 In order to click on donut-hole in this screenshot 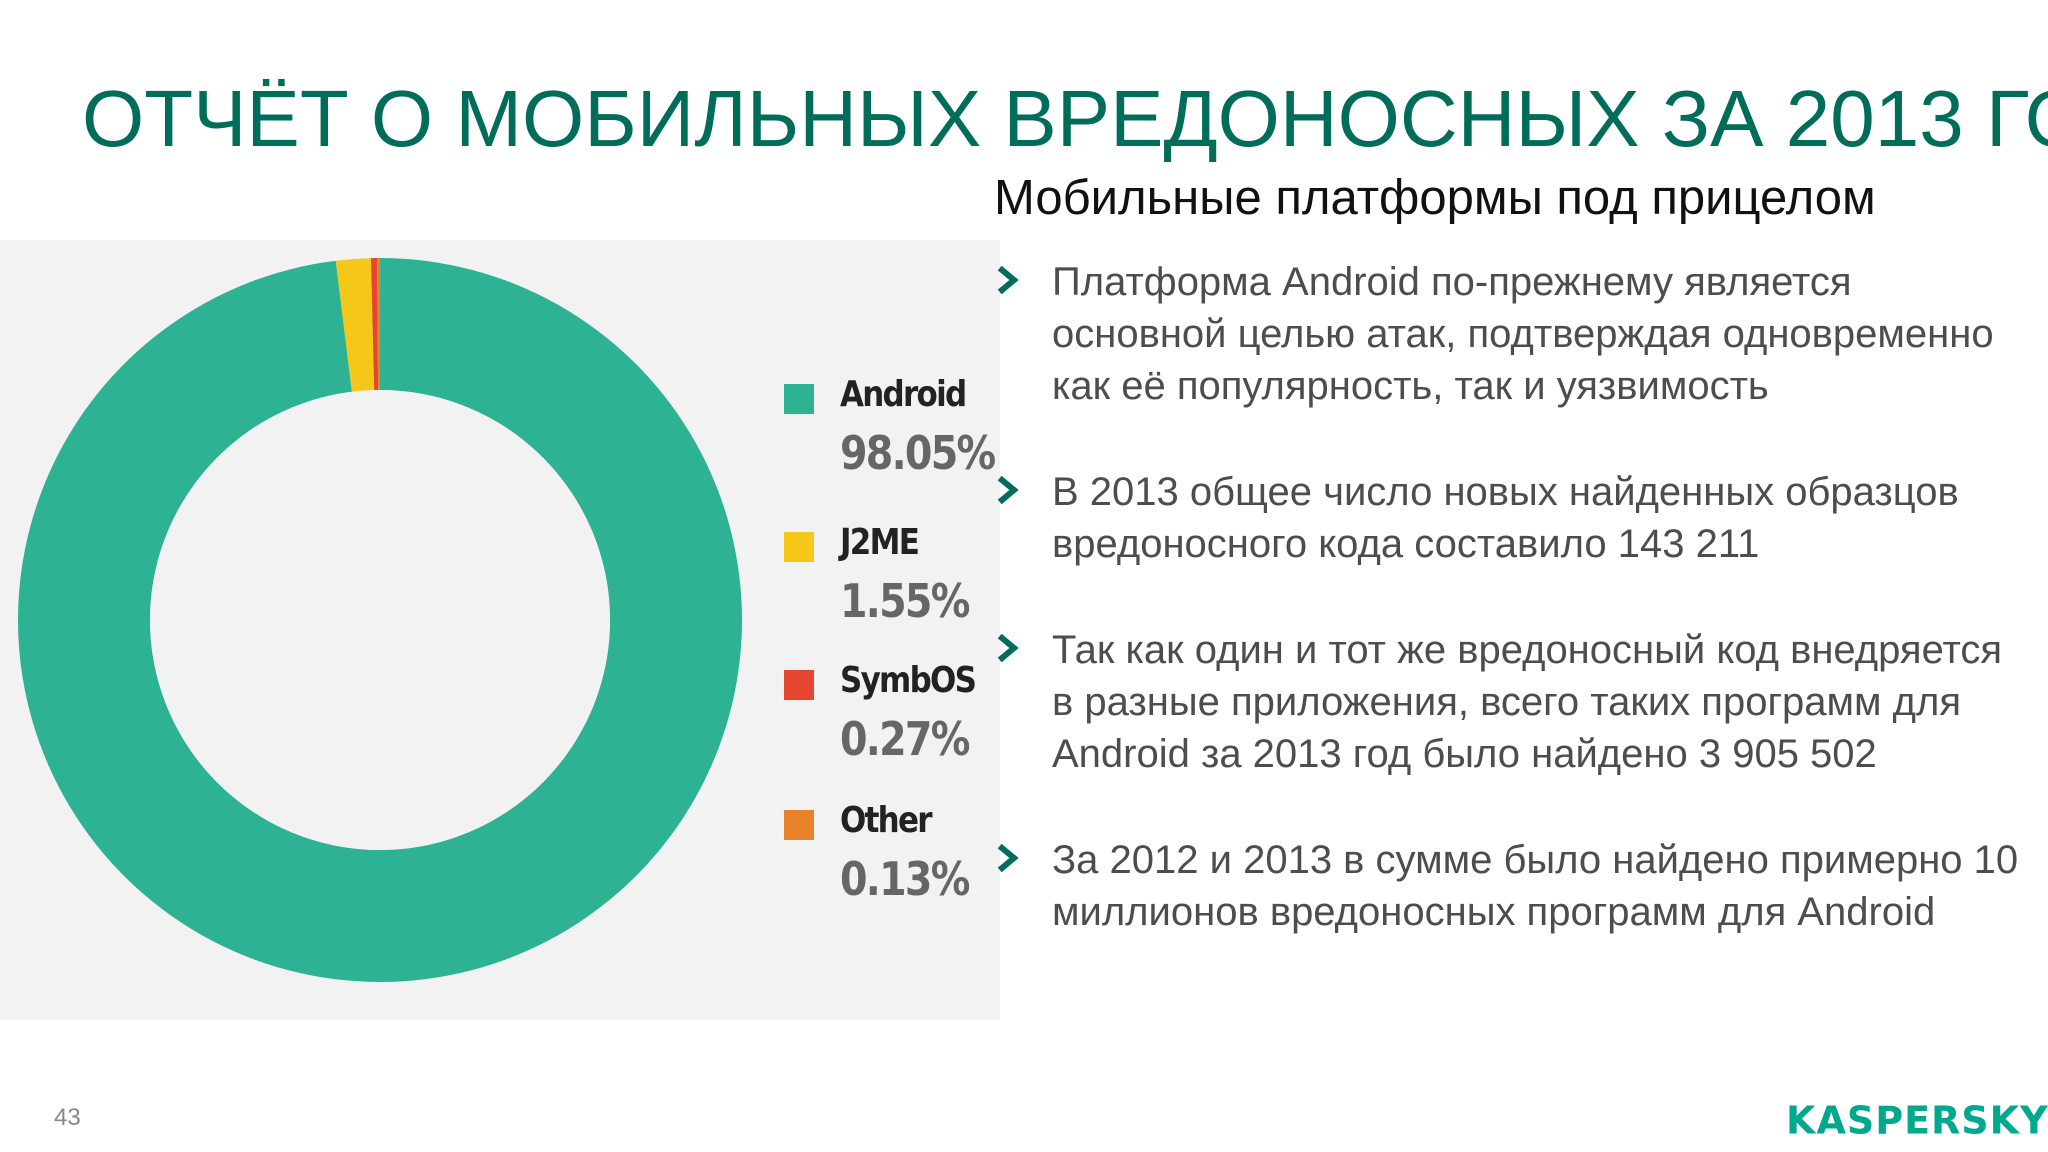, I will do `click(380, 620)`.